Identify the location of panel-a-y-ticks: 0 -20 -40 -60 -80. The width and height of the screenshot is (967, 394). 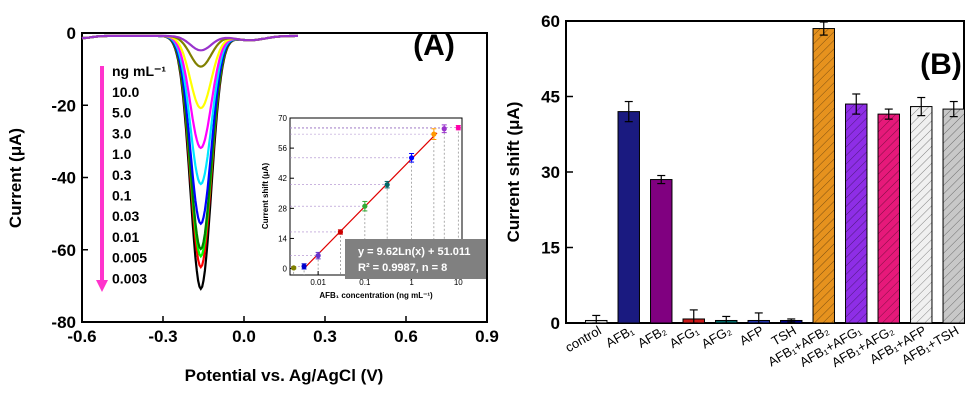
(69, 178).